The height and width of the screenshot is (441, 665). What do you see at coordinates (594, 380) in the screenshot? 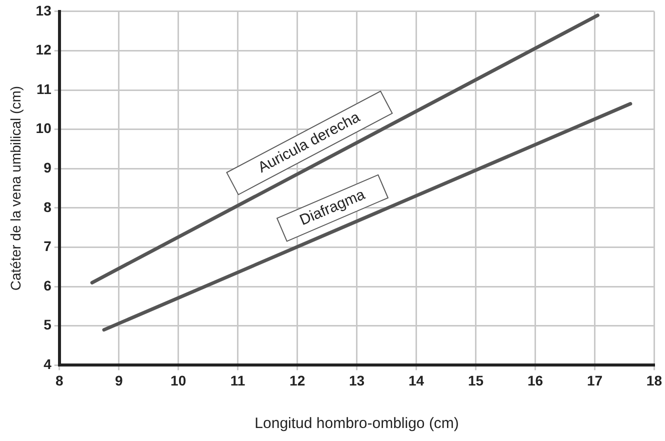
I see `x-tick-label: 17` at bounding box center [594, 380].